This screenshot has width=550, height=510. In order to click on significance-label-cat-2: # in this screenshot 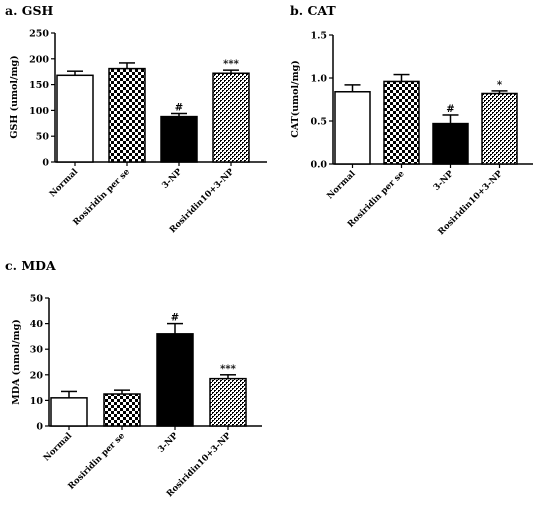, I will do `click(450, 109)`.